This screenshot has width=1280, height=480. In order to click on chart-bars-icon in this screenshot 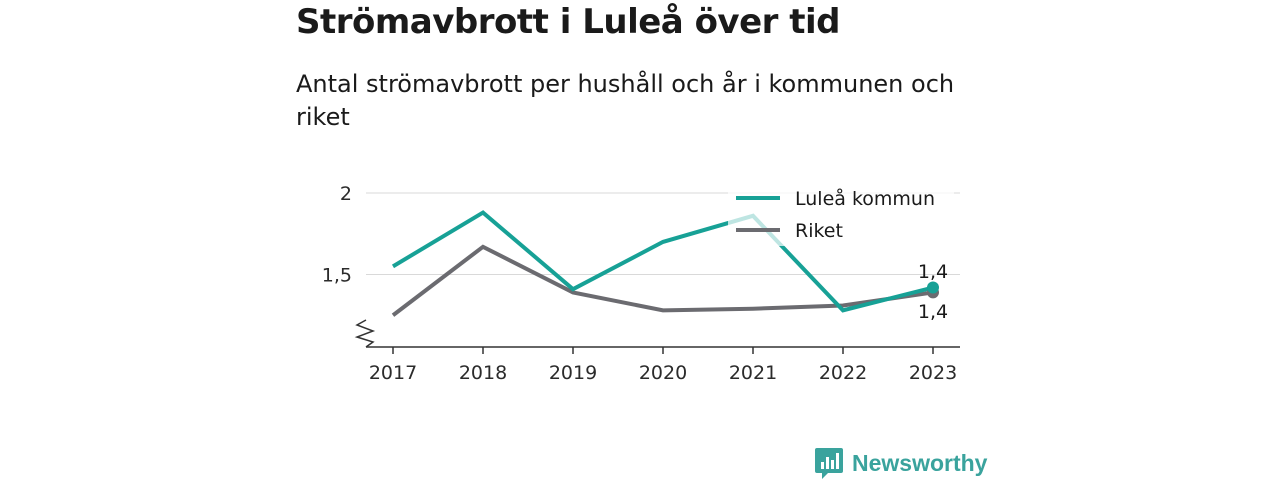, I will do `click(829, 463)`.